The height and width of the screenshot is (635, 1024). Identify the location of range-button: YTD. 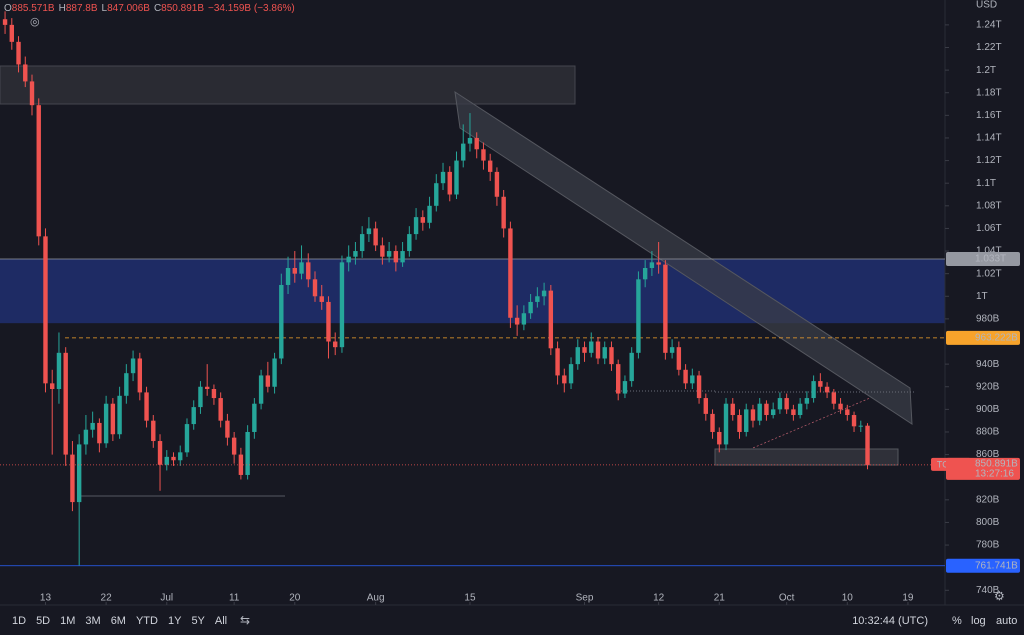
(147, 621).